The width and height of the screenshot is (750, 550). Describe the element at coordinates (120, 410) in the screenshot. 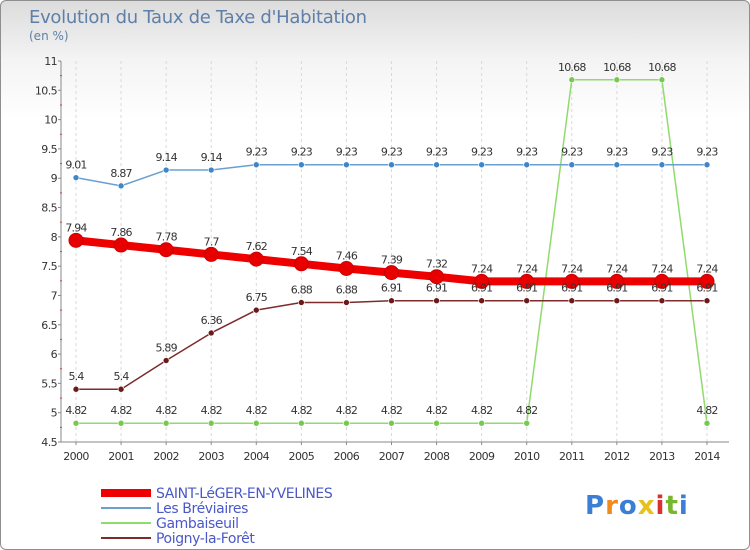

I see `data-label-2-1: 4.82` at that location.